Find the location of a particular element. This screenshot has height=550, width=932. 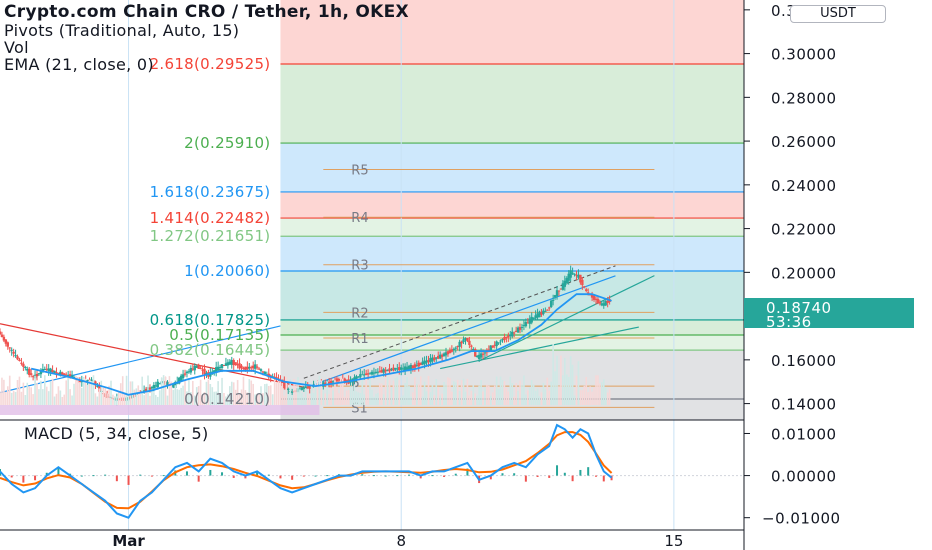

ema-indicator-label: EMA (21, close, 0) is located at coordinates (79, 64).